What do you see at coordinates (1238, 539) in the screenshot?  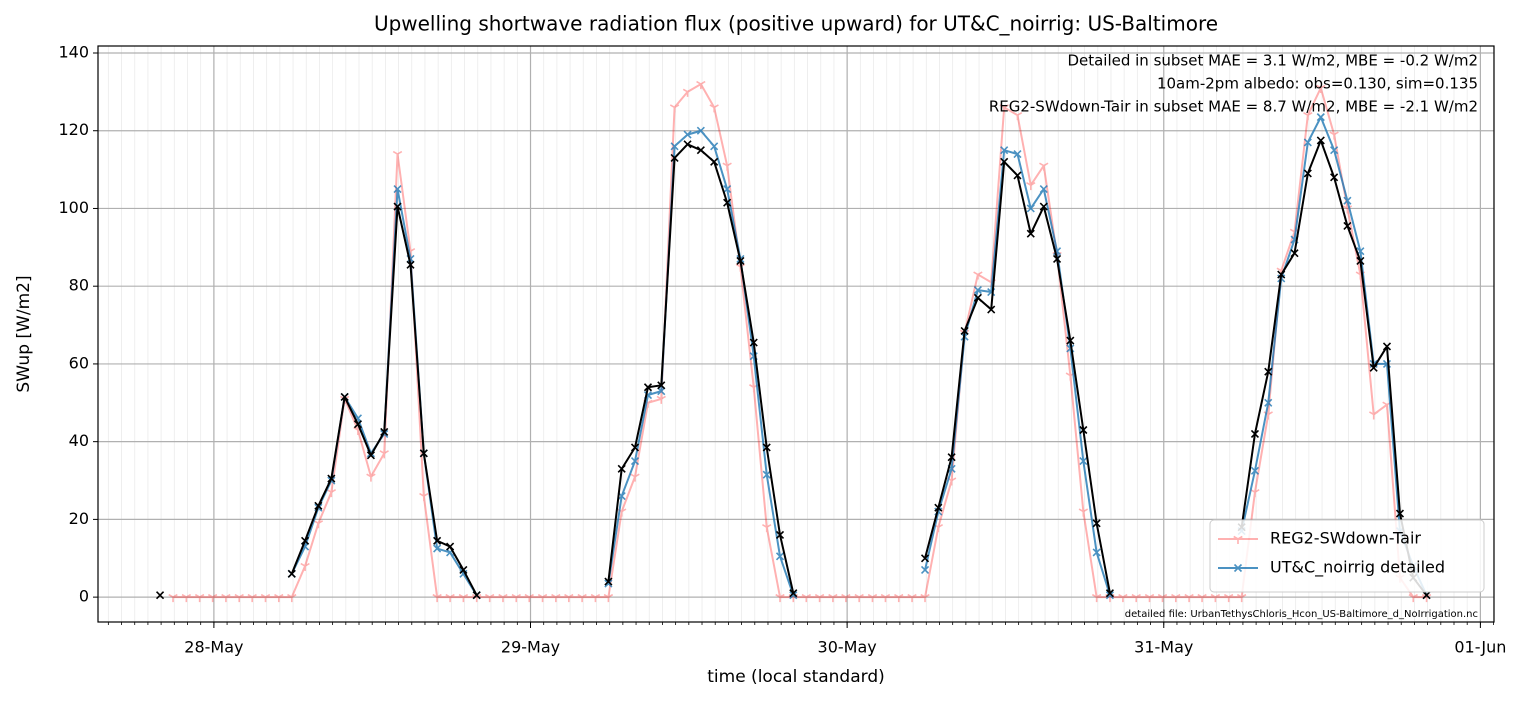 I see `legend-entry` at bounding box center [1238, 539].